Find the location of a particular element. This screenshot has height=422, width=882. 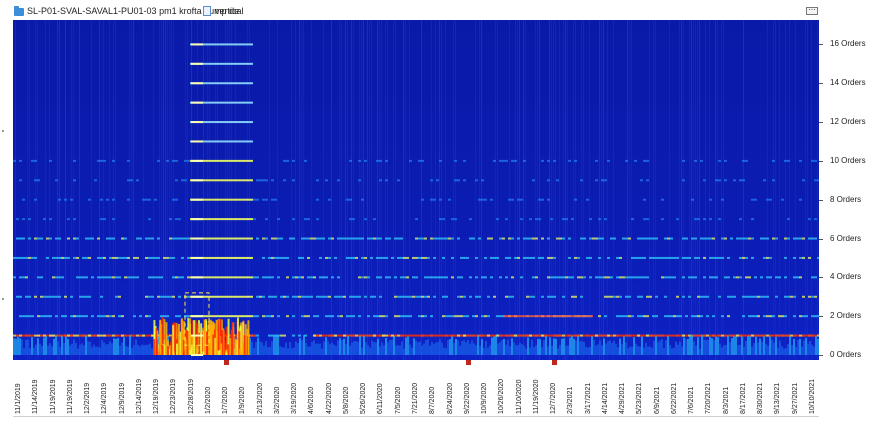

selection-box is located at coordinates (197, 319).